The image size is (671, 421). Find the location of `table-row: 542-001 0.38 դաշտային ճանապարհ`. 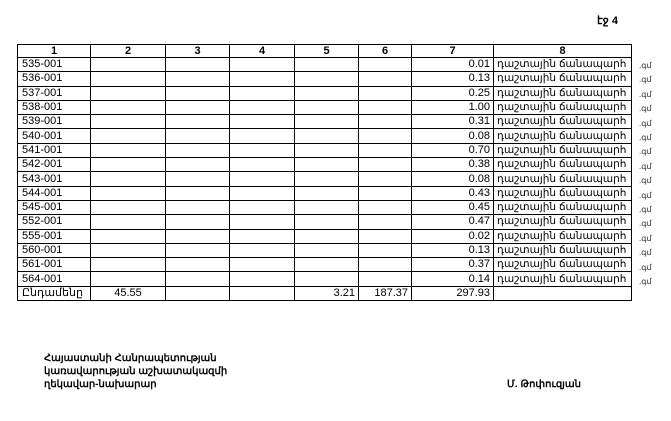

table-row: 542-001 0.38 դաշտային ճանապարհ is located at coordinates (324, 165).